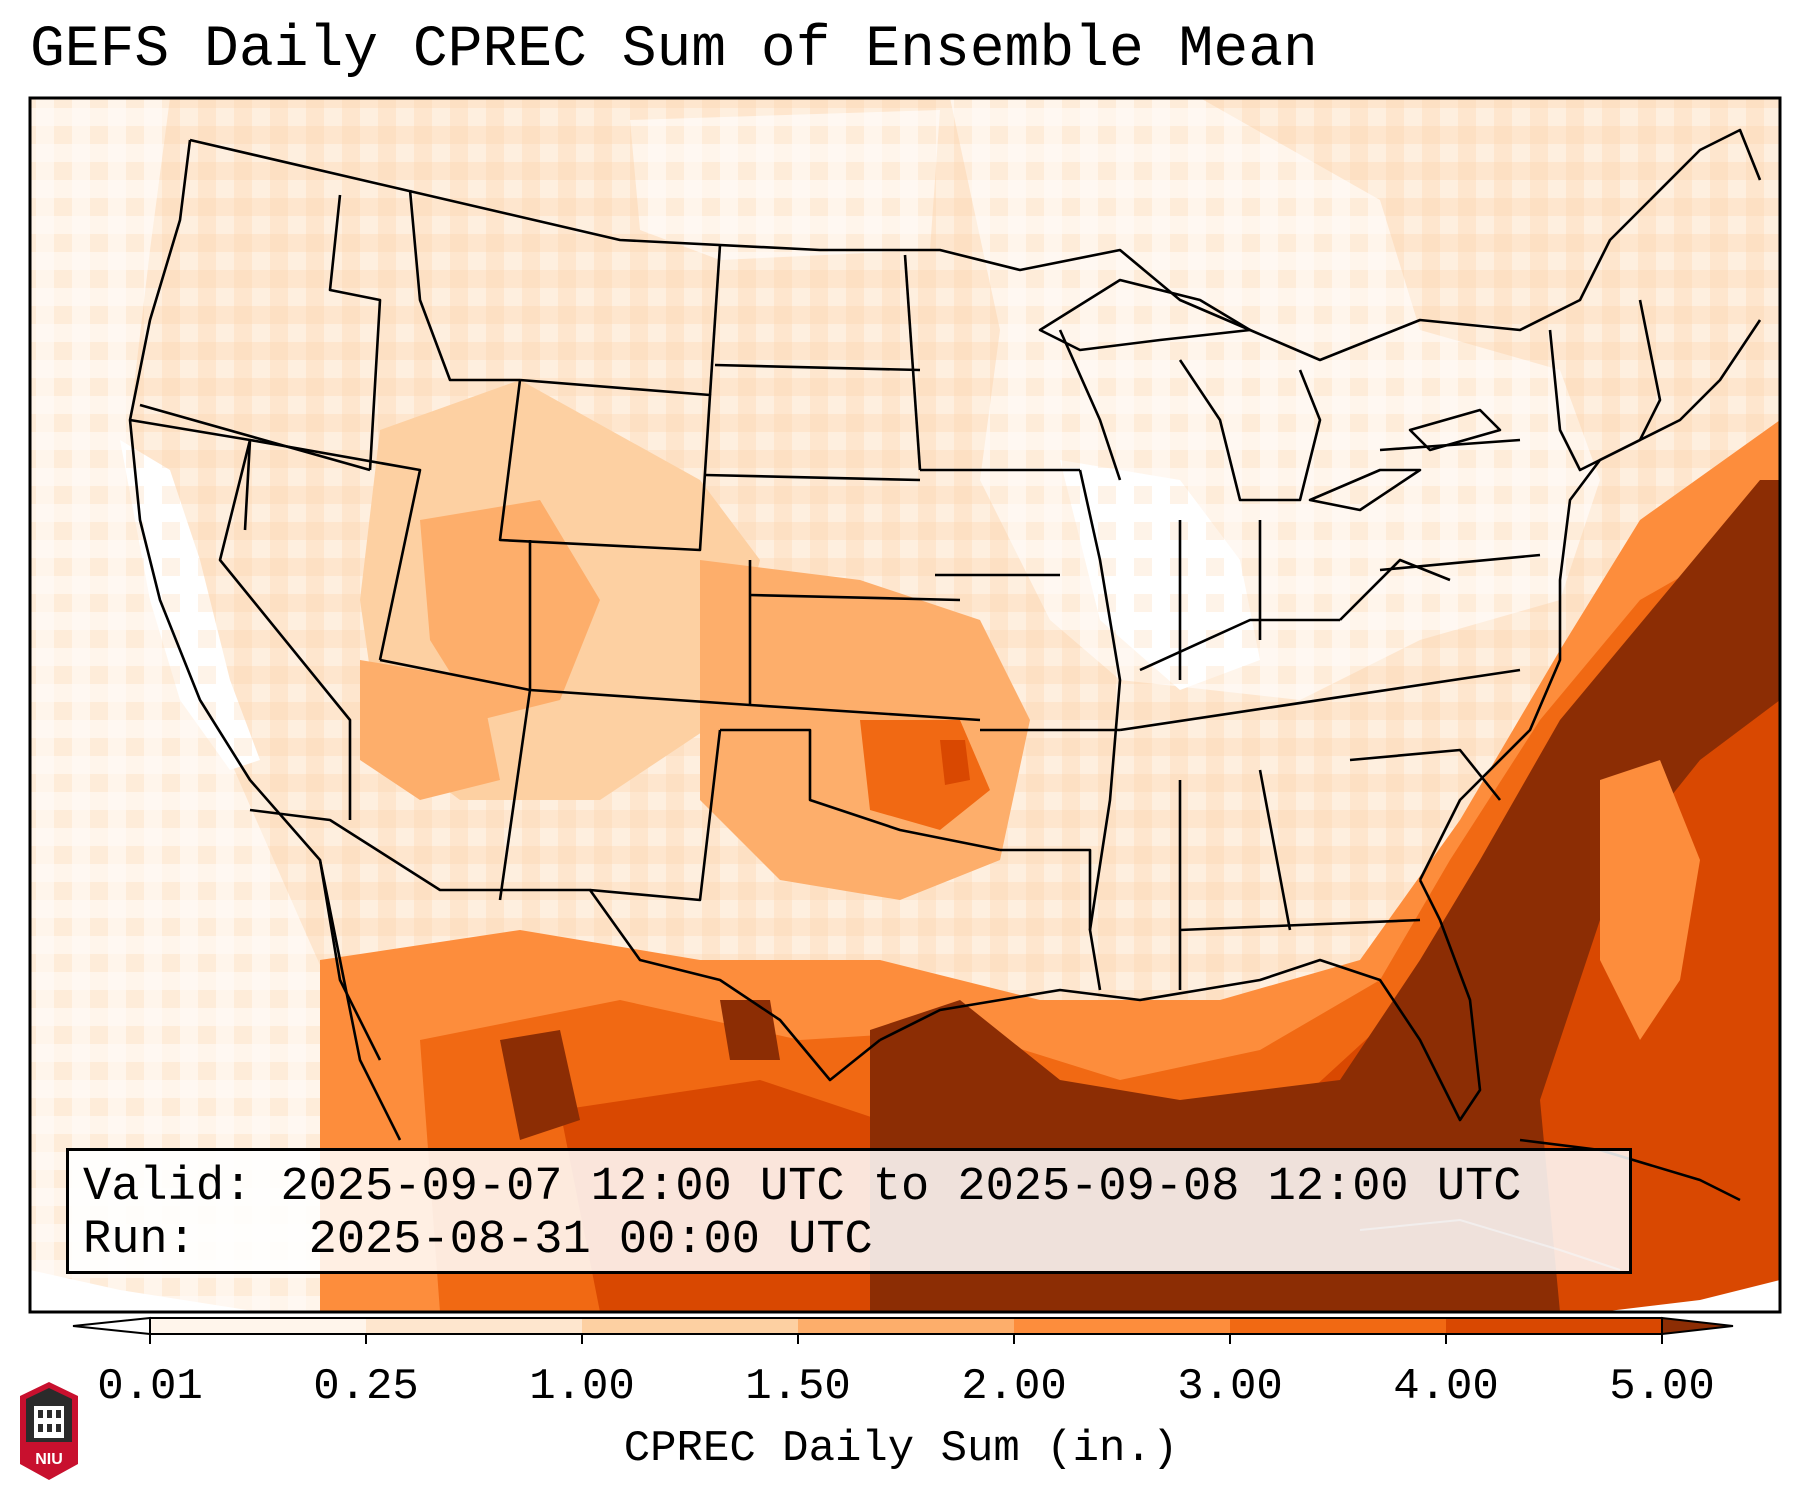  Describe the element at coordinates (1145, 315) in the screenshot. I see `lake-superior` at that location.